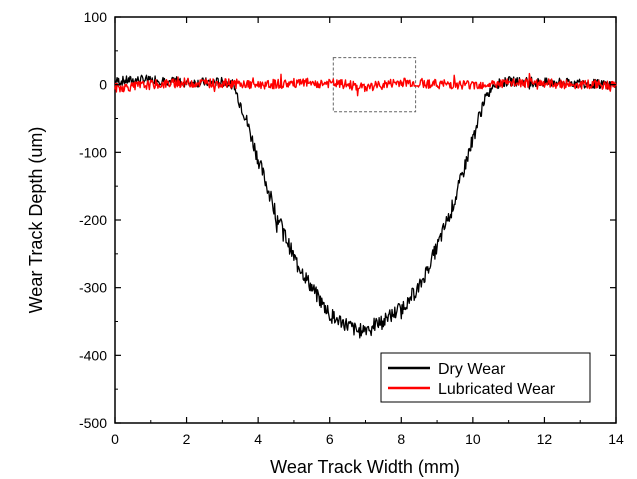  I want to click on y-tick-label: -100, so click(93, 152).